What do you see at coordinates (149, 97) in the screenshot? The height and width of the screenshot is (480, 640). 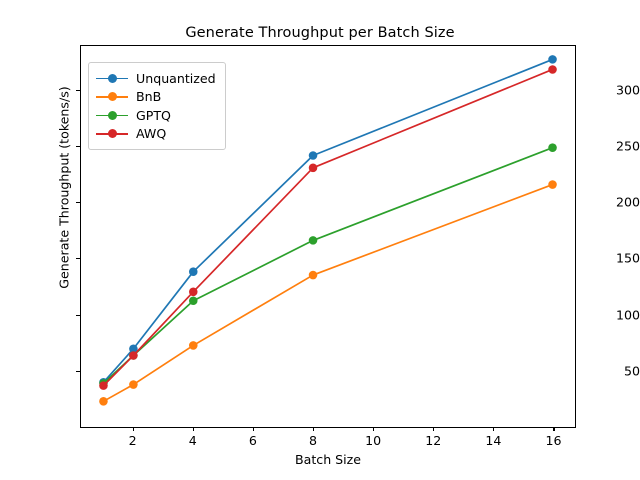 I see `legend-label: BnB` at bounding box center [149, 97].